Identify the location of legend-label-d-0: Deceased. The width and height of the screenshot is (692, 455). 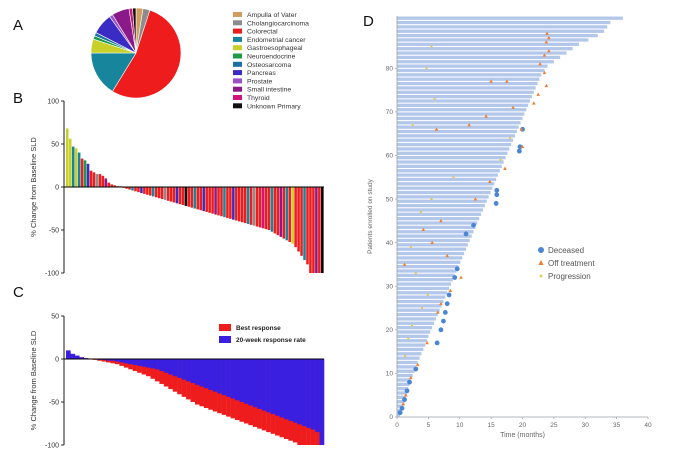
(566, 250).